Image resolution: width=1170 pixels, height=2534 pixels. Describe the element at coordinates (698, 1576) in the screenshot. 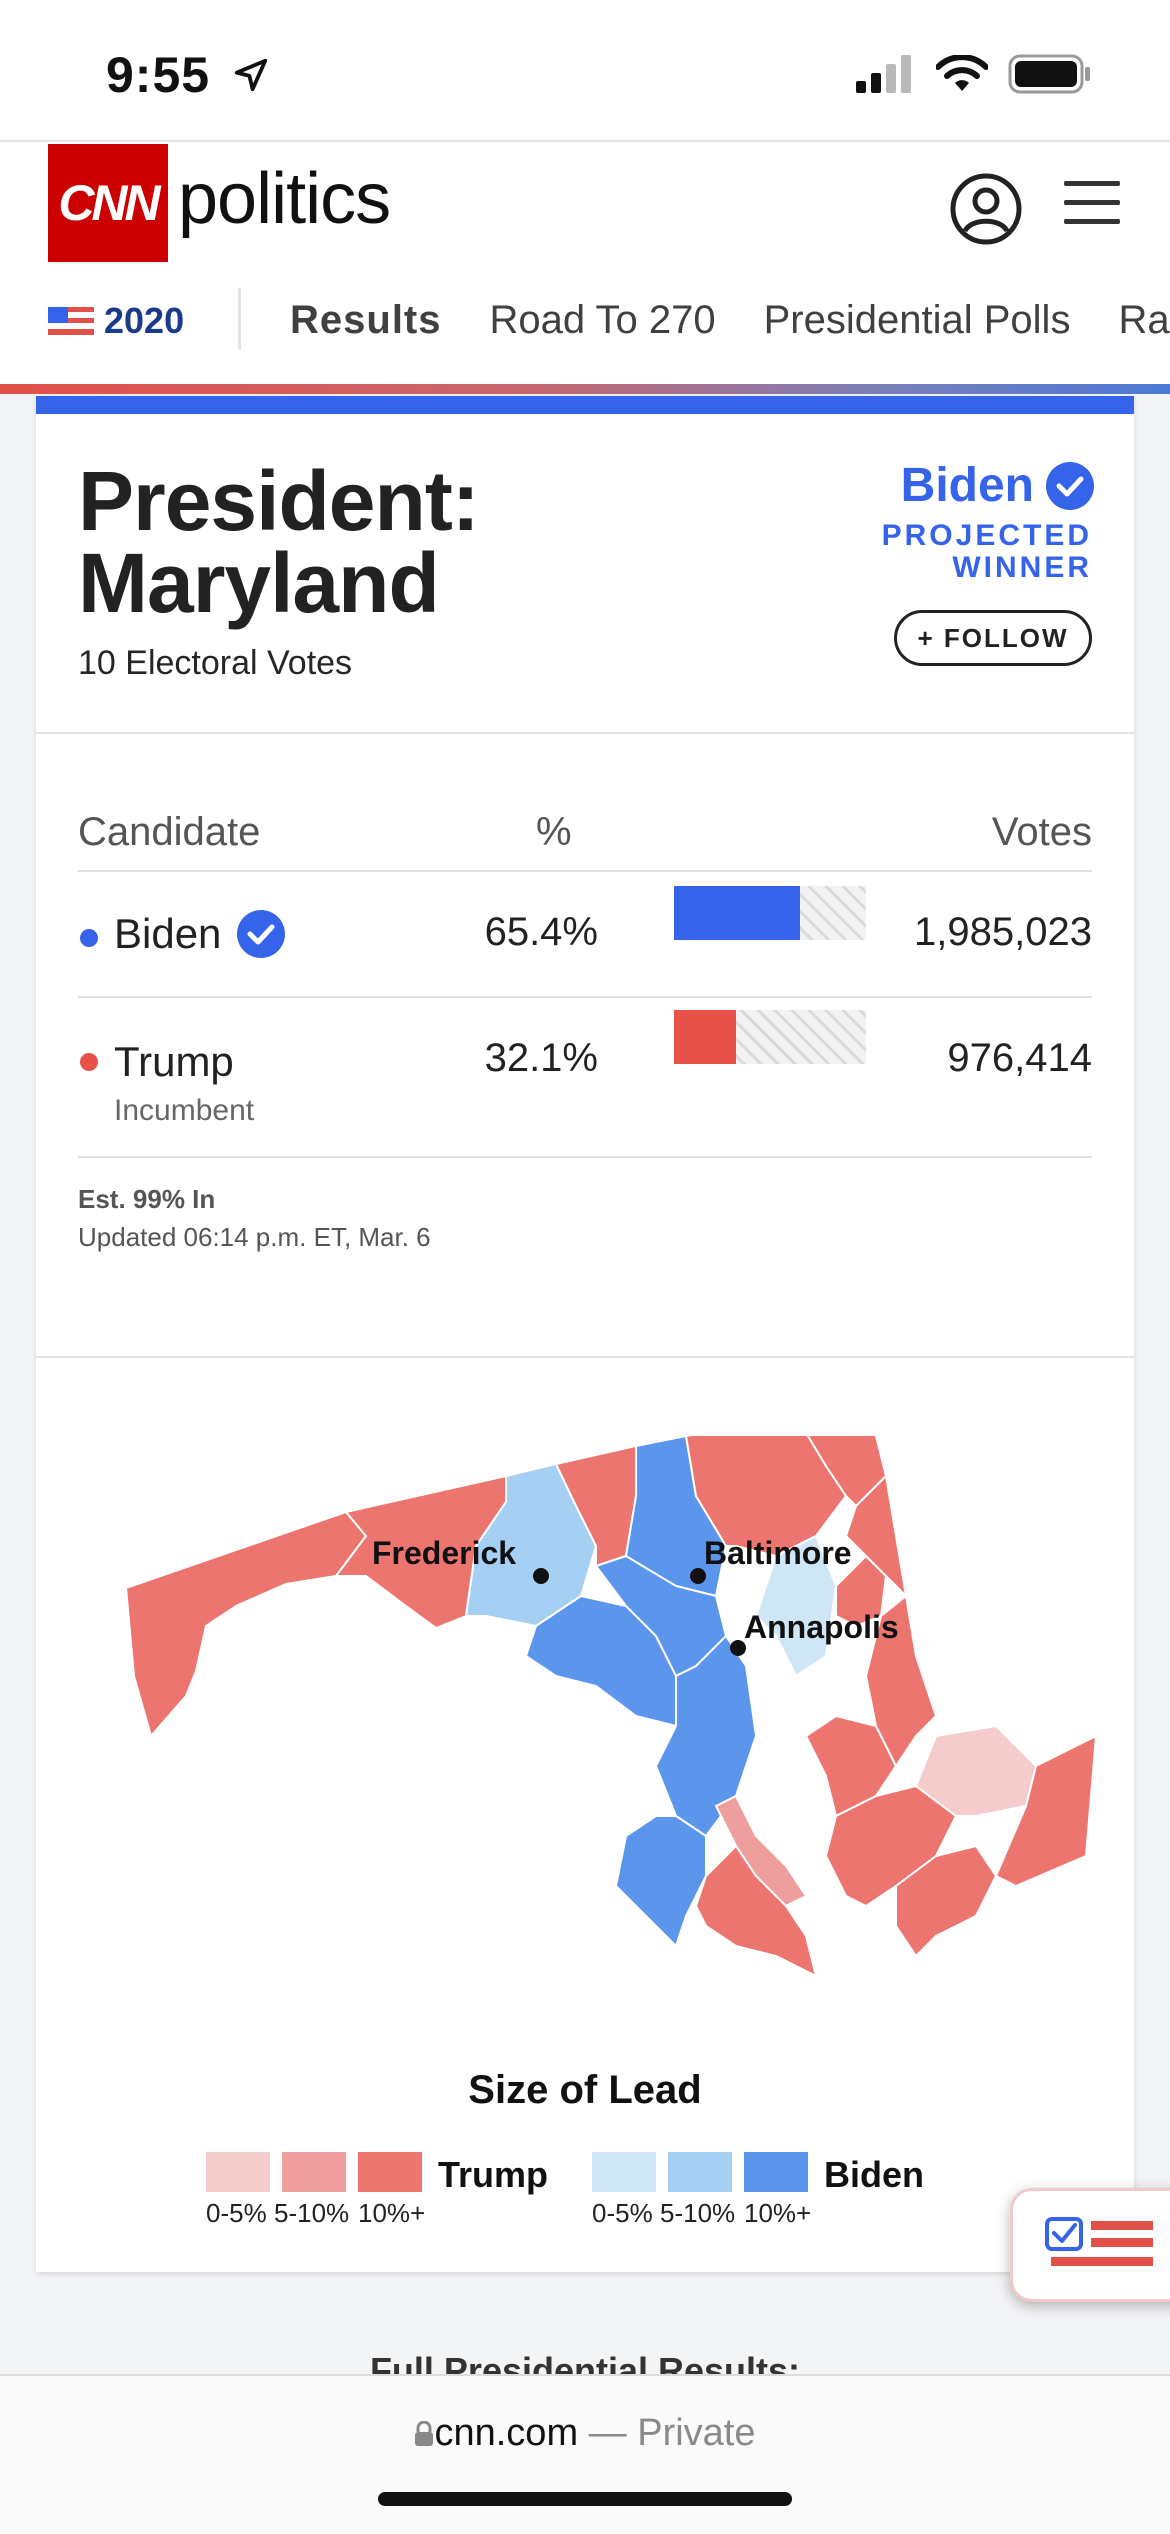

I see `city-marker-baltimore` at that location.